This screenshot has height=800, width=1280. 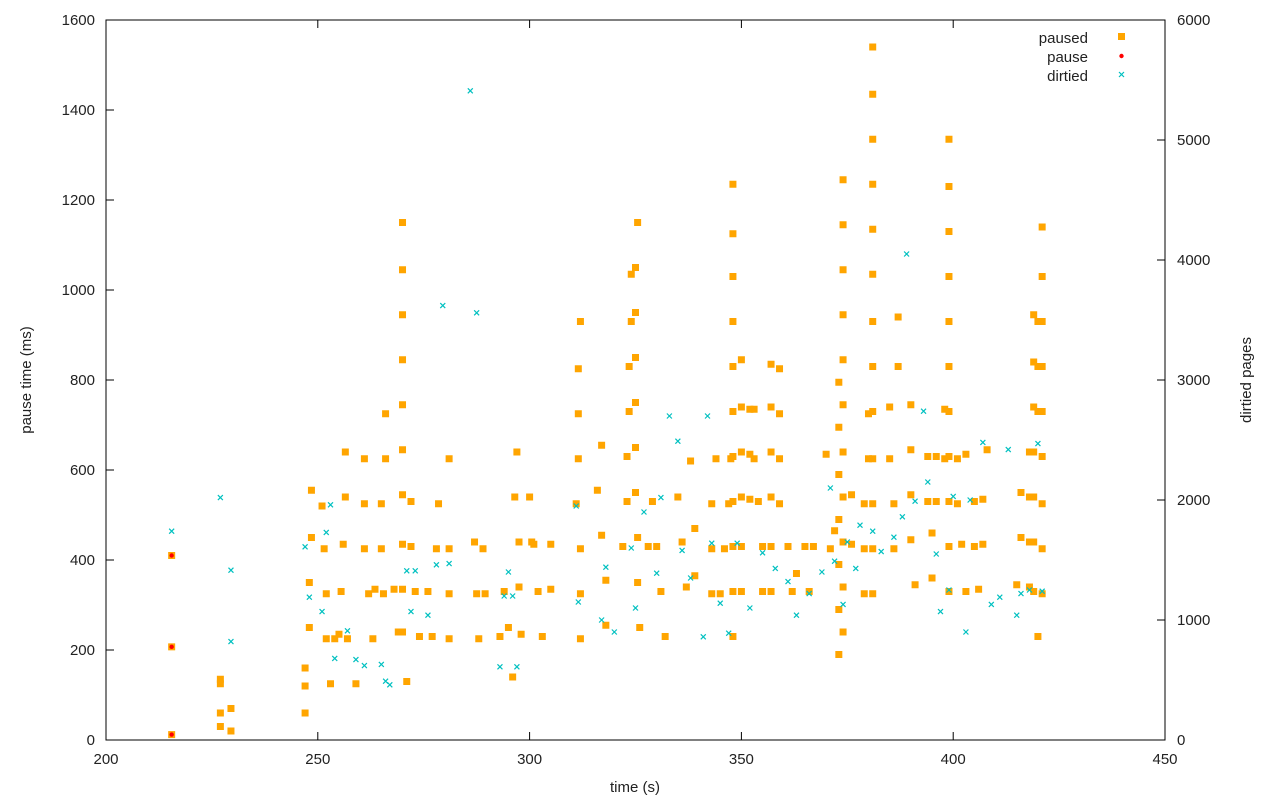 I want to click on y2-tick-label: 4000, so click(x=1193, y=260).